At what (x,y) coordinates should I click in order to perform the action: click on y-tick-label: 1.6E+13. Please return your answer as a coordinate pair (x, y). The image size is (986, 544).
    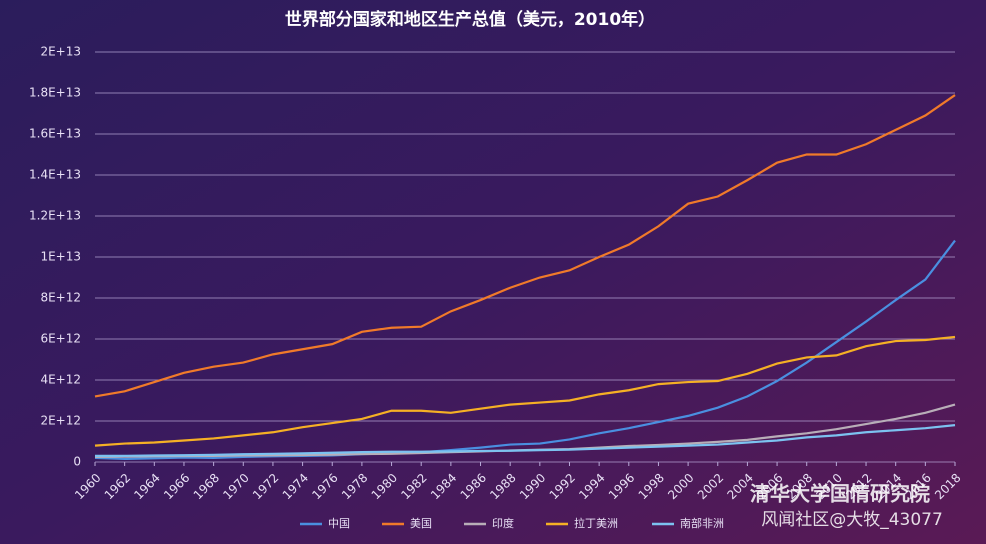
    Looking at the image, I should click on (55, 134).